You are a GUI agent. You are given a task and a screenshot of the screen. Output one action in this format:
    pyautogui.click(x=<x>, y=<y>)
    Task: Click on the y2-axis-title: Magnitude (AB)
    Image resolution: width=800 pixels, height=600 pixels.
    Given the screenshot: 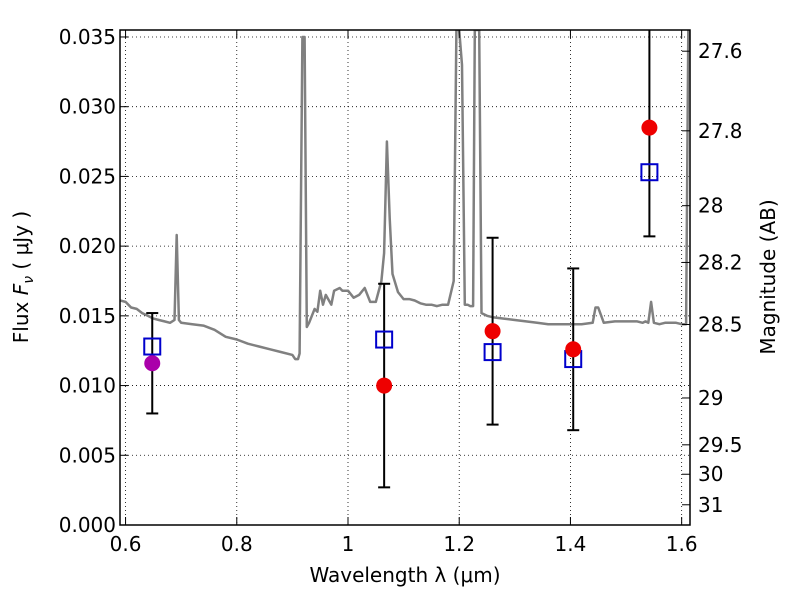 What is the action you would take?
    pyautogui.click(x=768, y=276)
    